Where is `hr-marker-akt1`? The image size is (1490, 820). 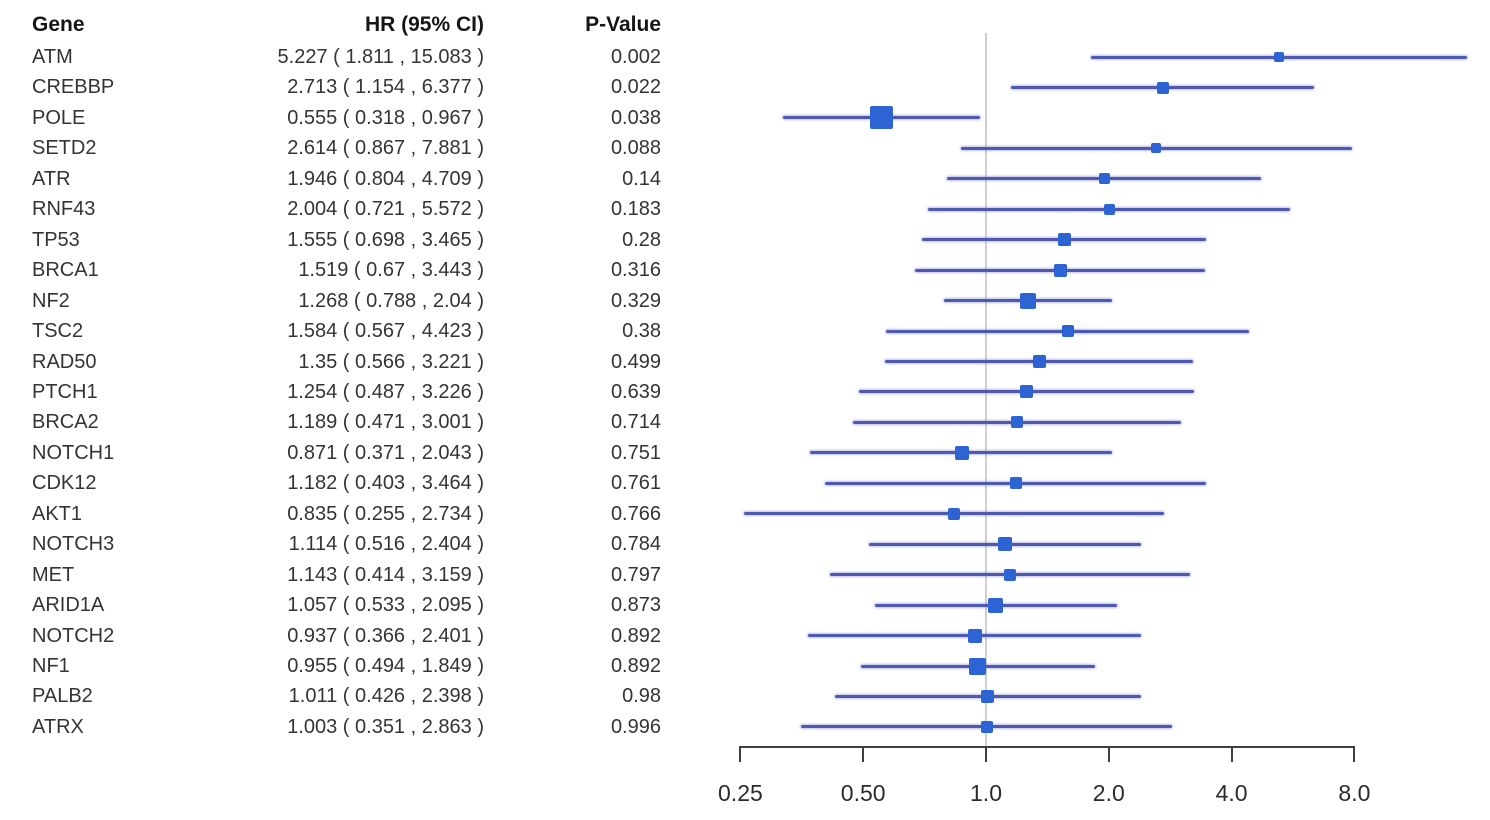 hr-marker-akt1 is located at coordinates (954, 513).